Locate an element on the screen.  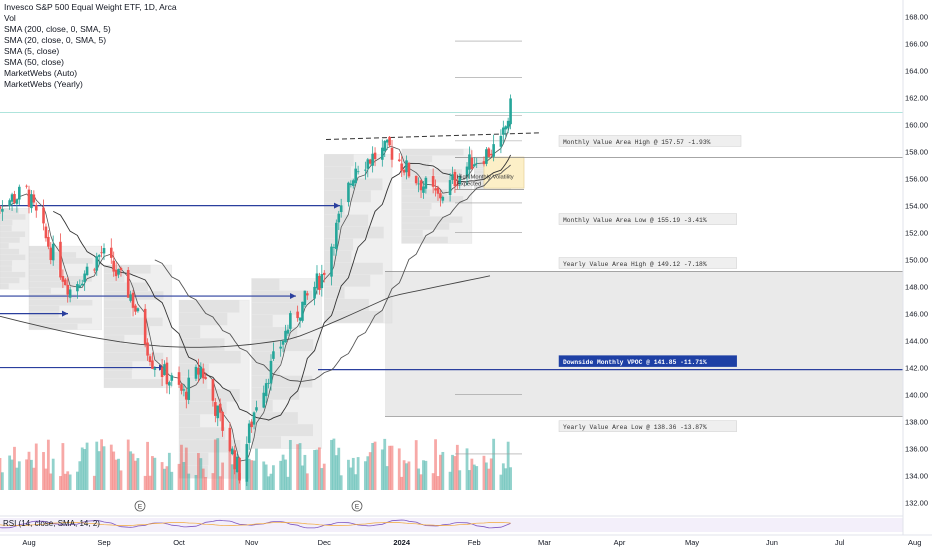
yearly-vah-label: Yearly Value Area High @ 149.12 -7.18% is located at coordinates (635, 264).